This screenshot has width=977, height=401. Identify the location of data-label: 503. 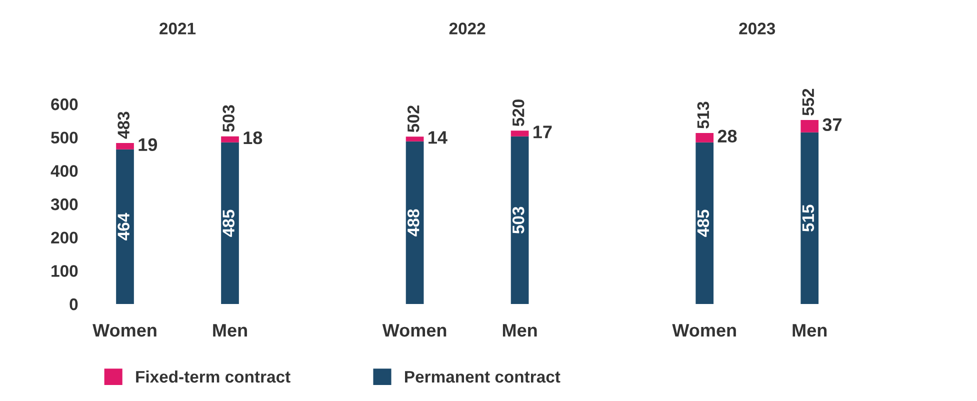
(518, 220).